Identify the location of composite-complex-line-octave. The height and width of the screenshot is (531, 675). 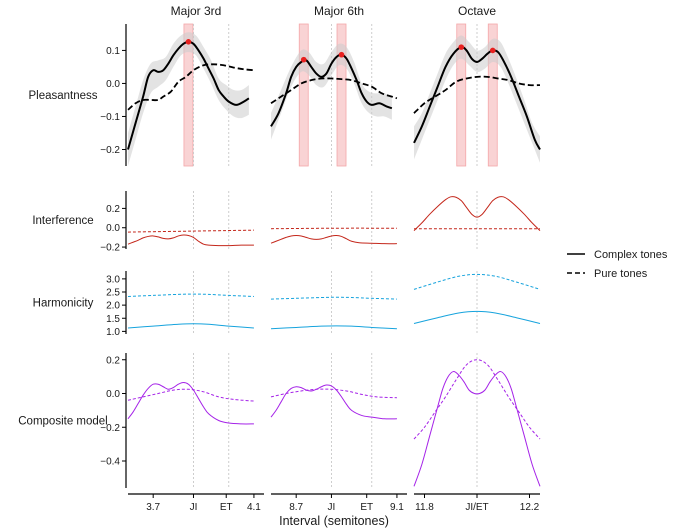
(477, 429).